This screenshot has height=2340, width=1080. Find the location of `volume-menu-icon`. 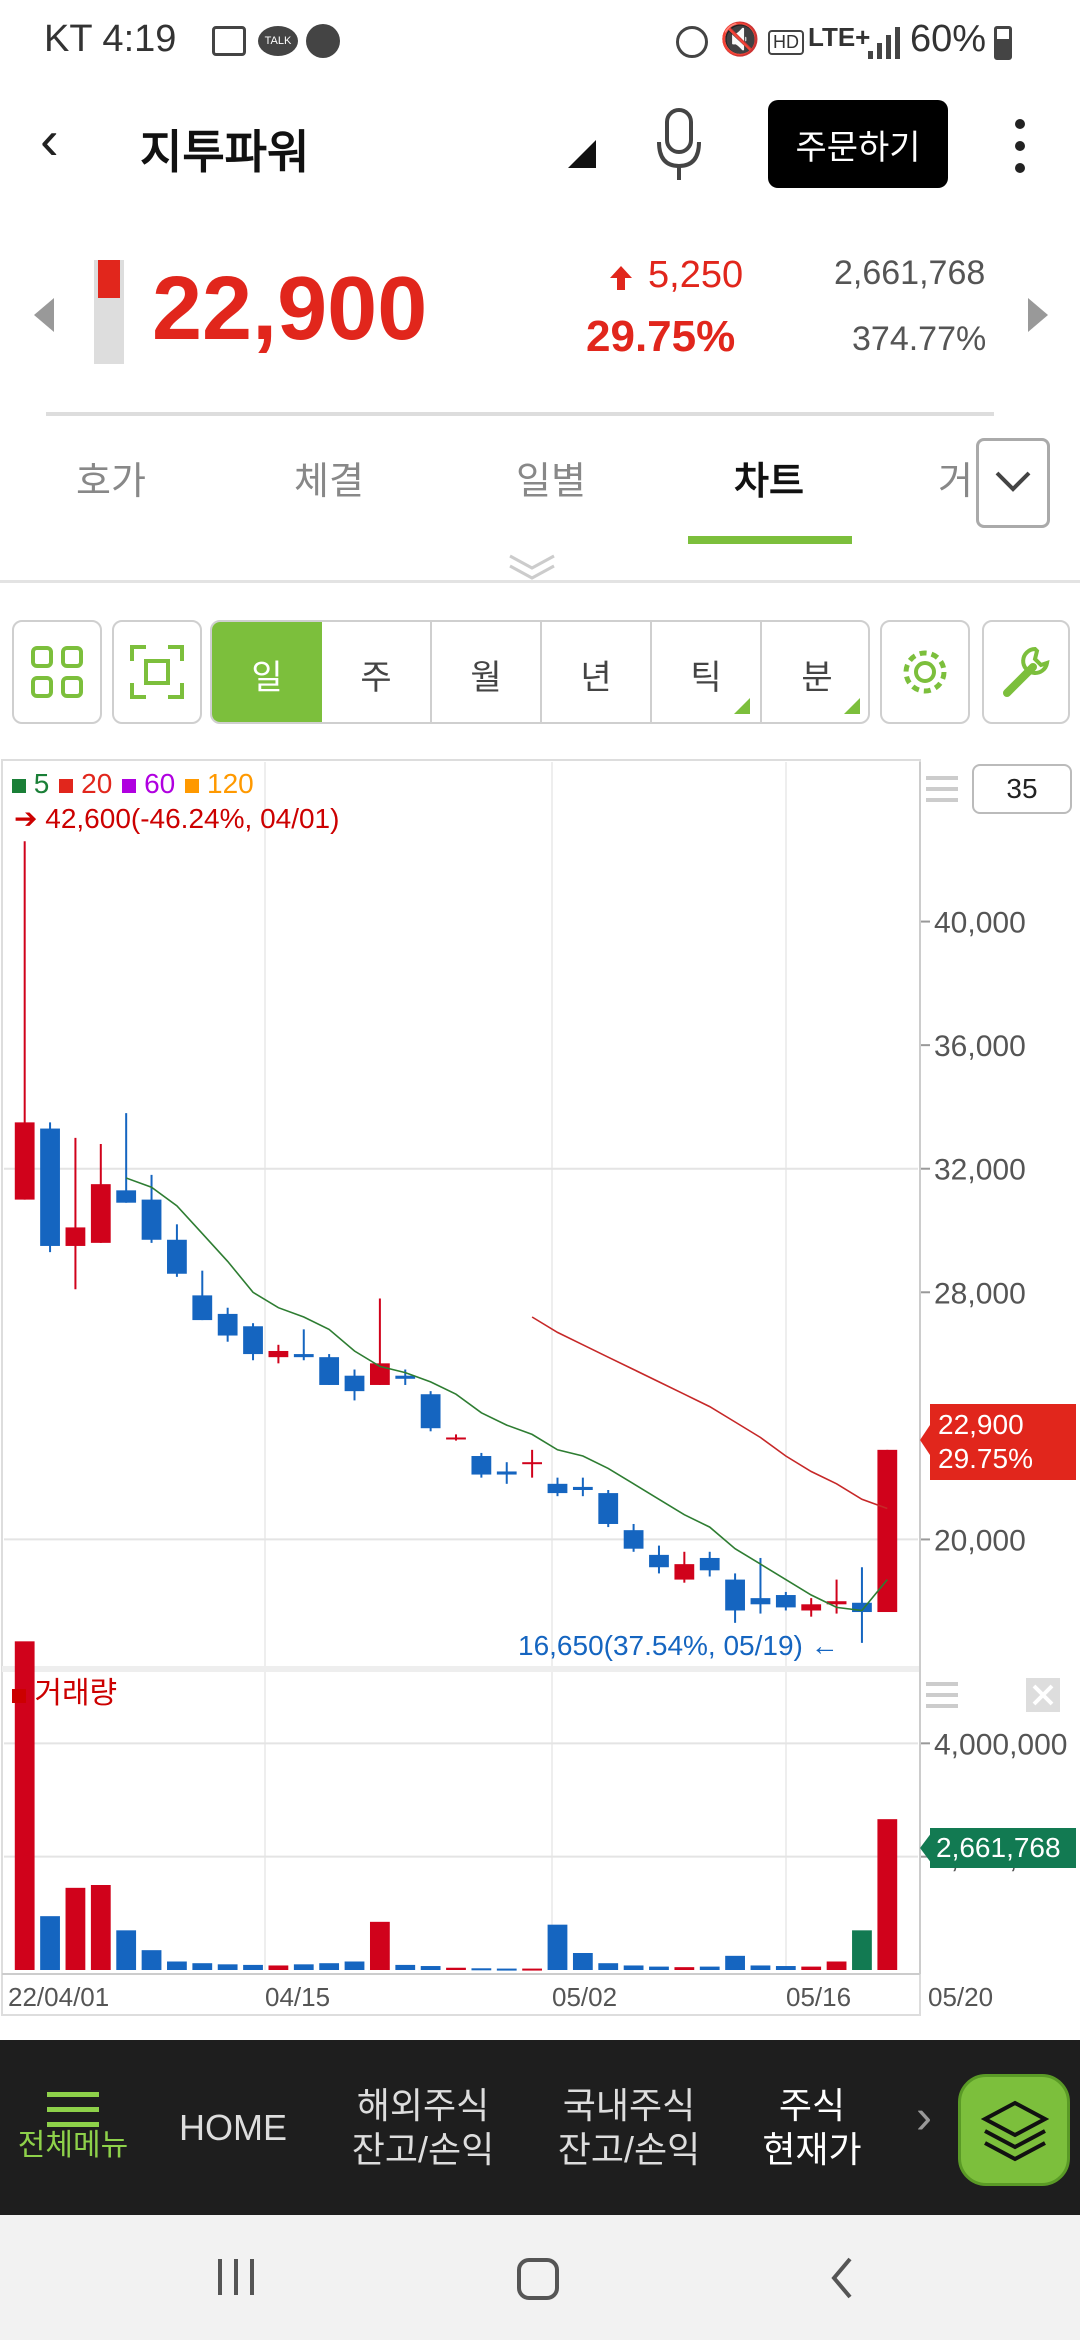

volume-menu-icon is located at coordinates (942, 1696).